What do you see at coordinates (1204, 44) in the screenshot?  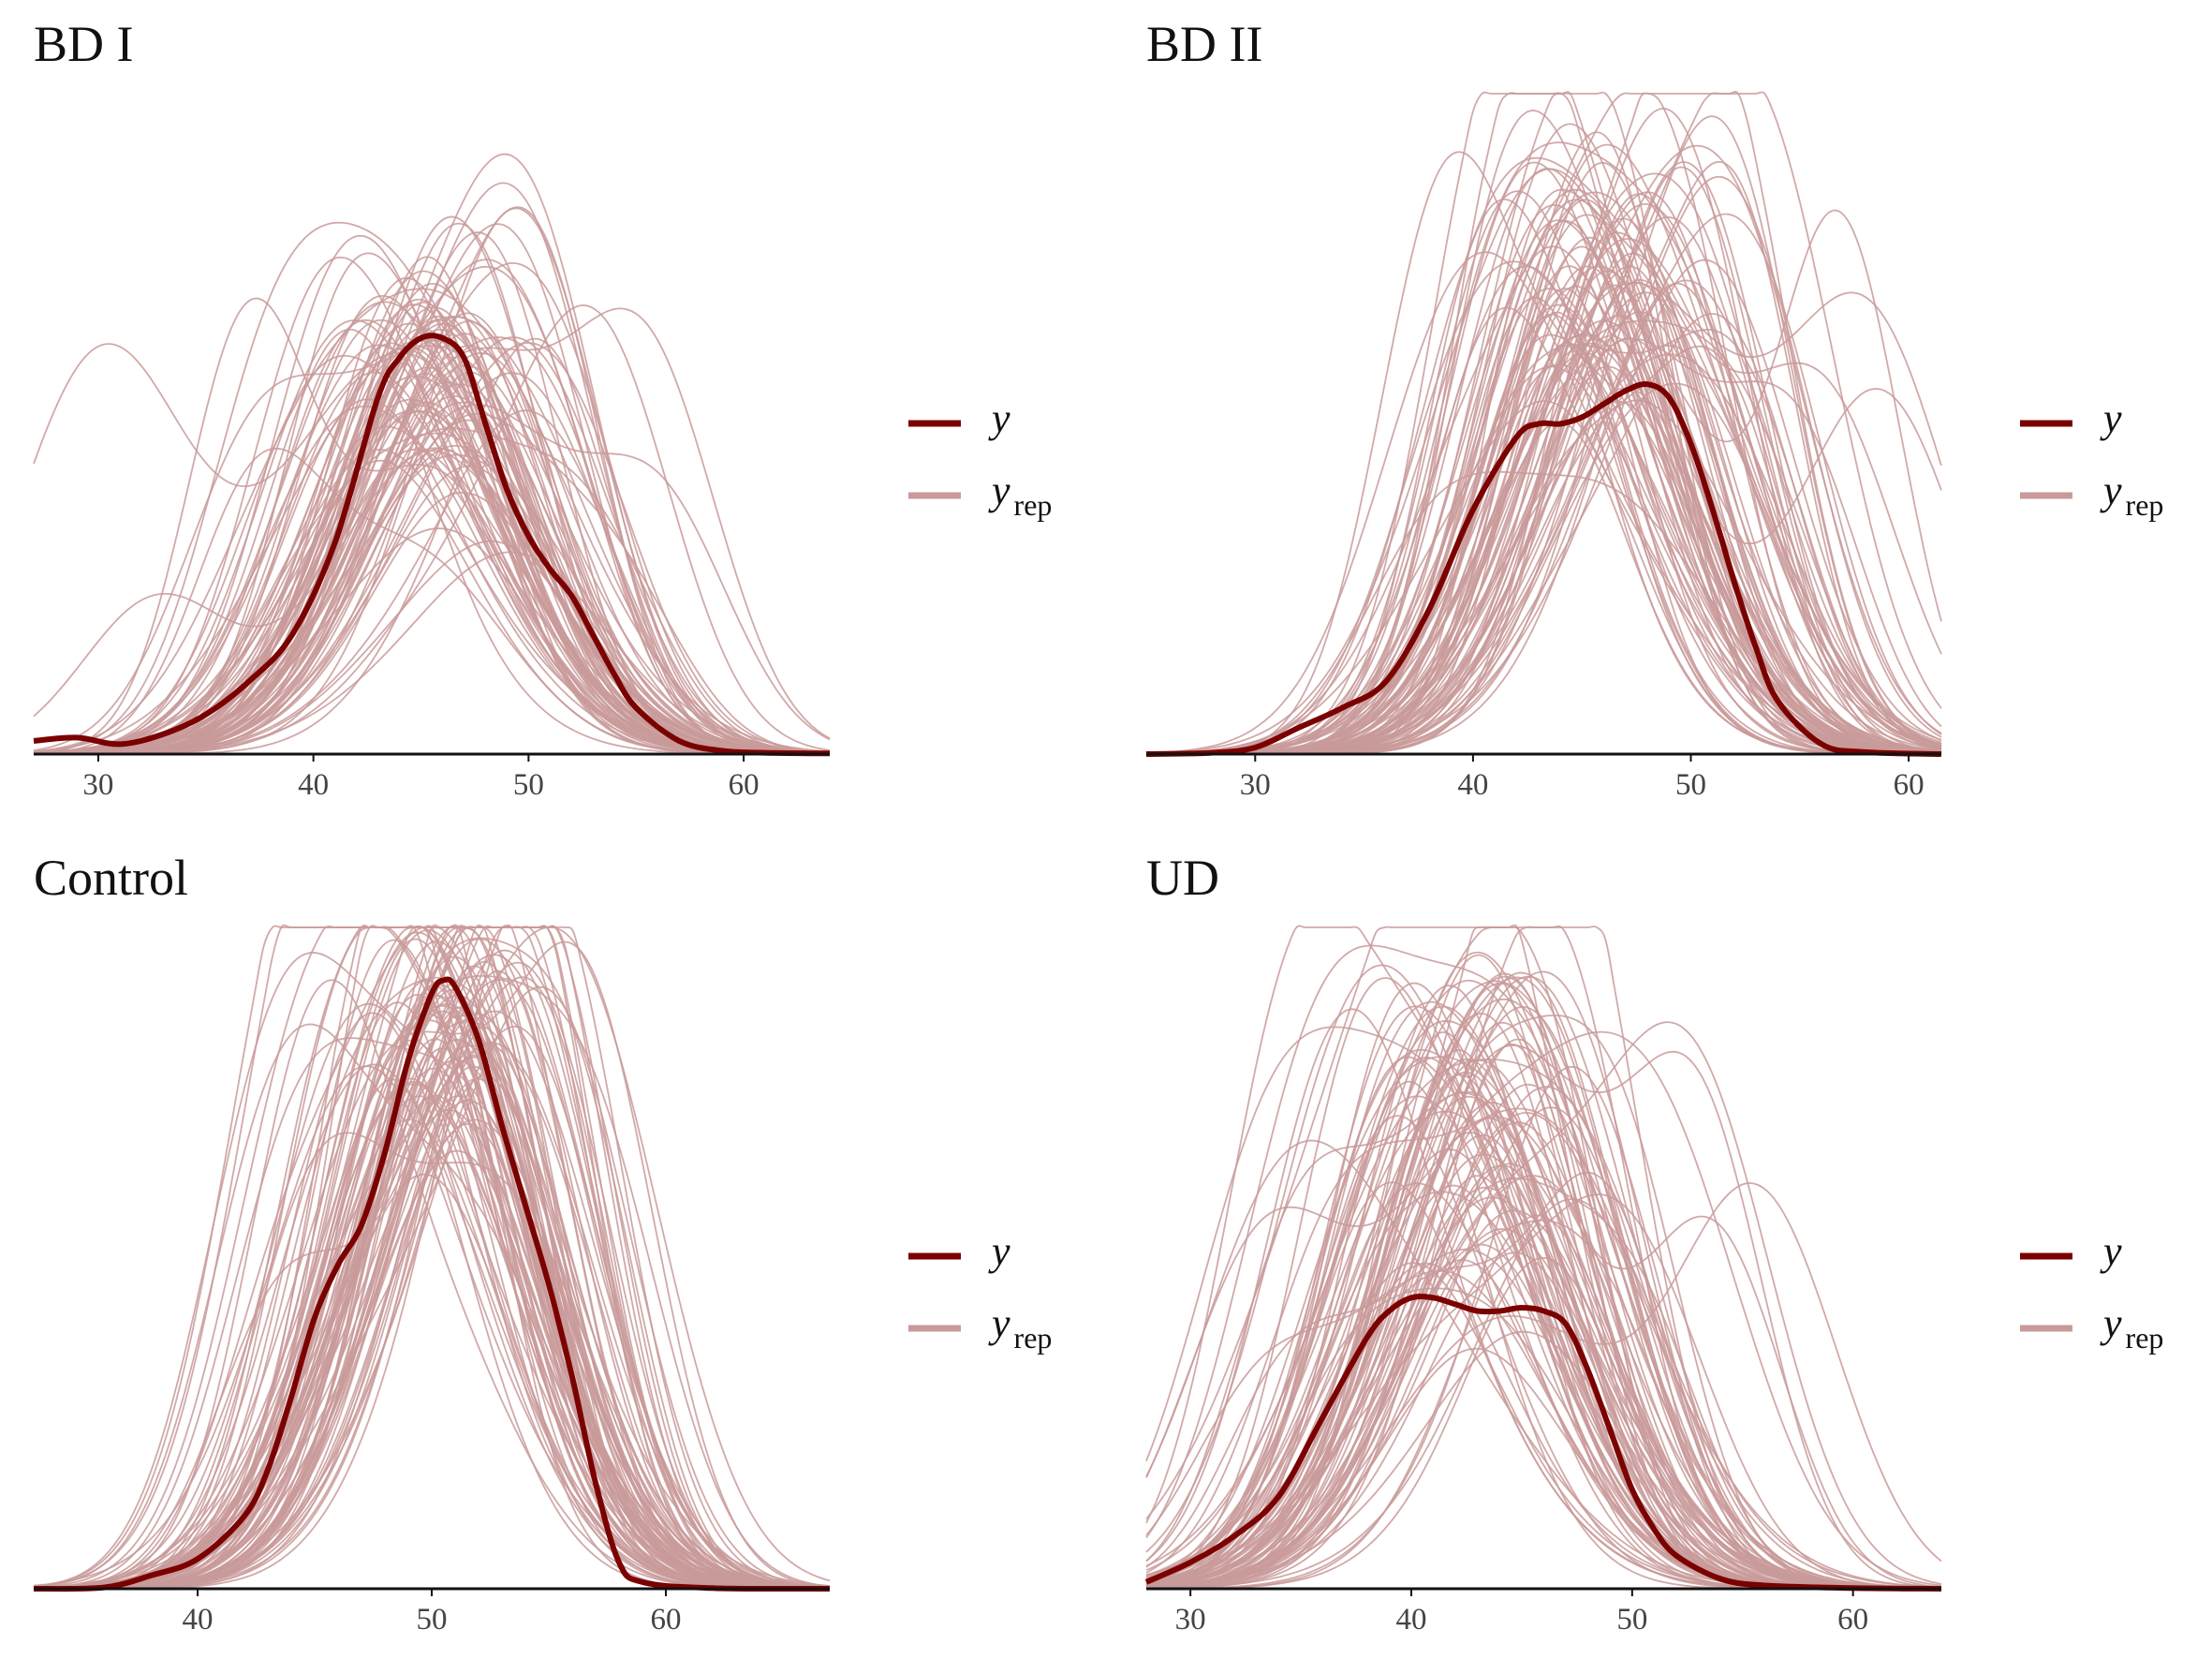 I see `panel-title: BD II` at bounding box center [1204, 44].